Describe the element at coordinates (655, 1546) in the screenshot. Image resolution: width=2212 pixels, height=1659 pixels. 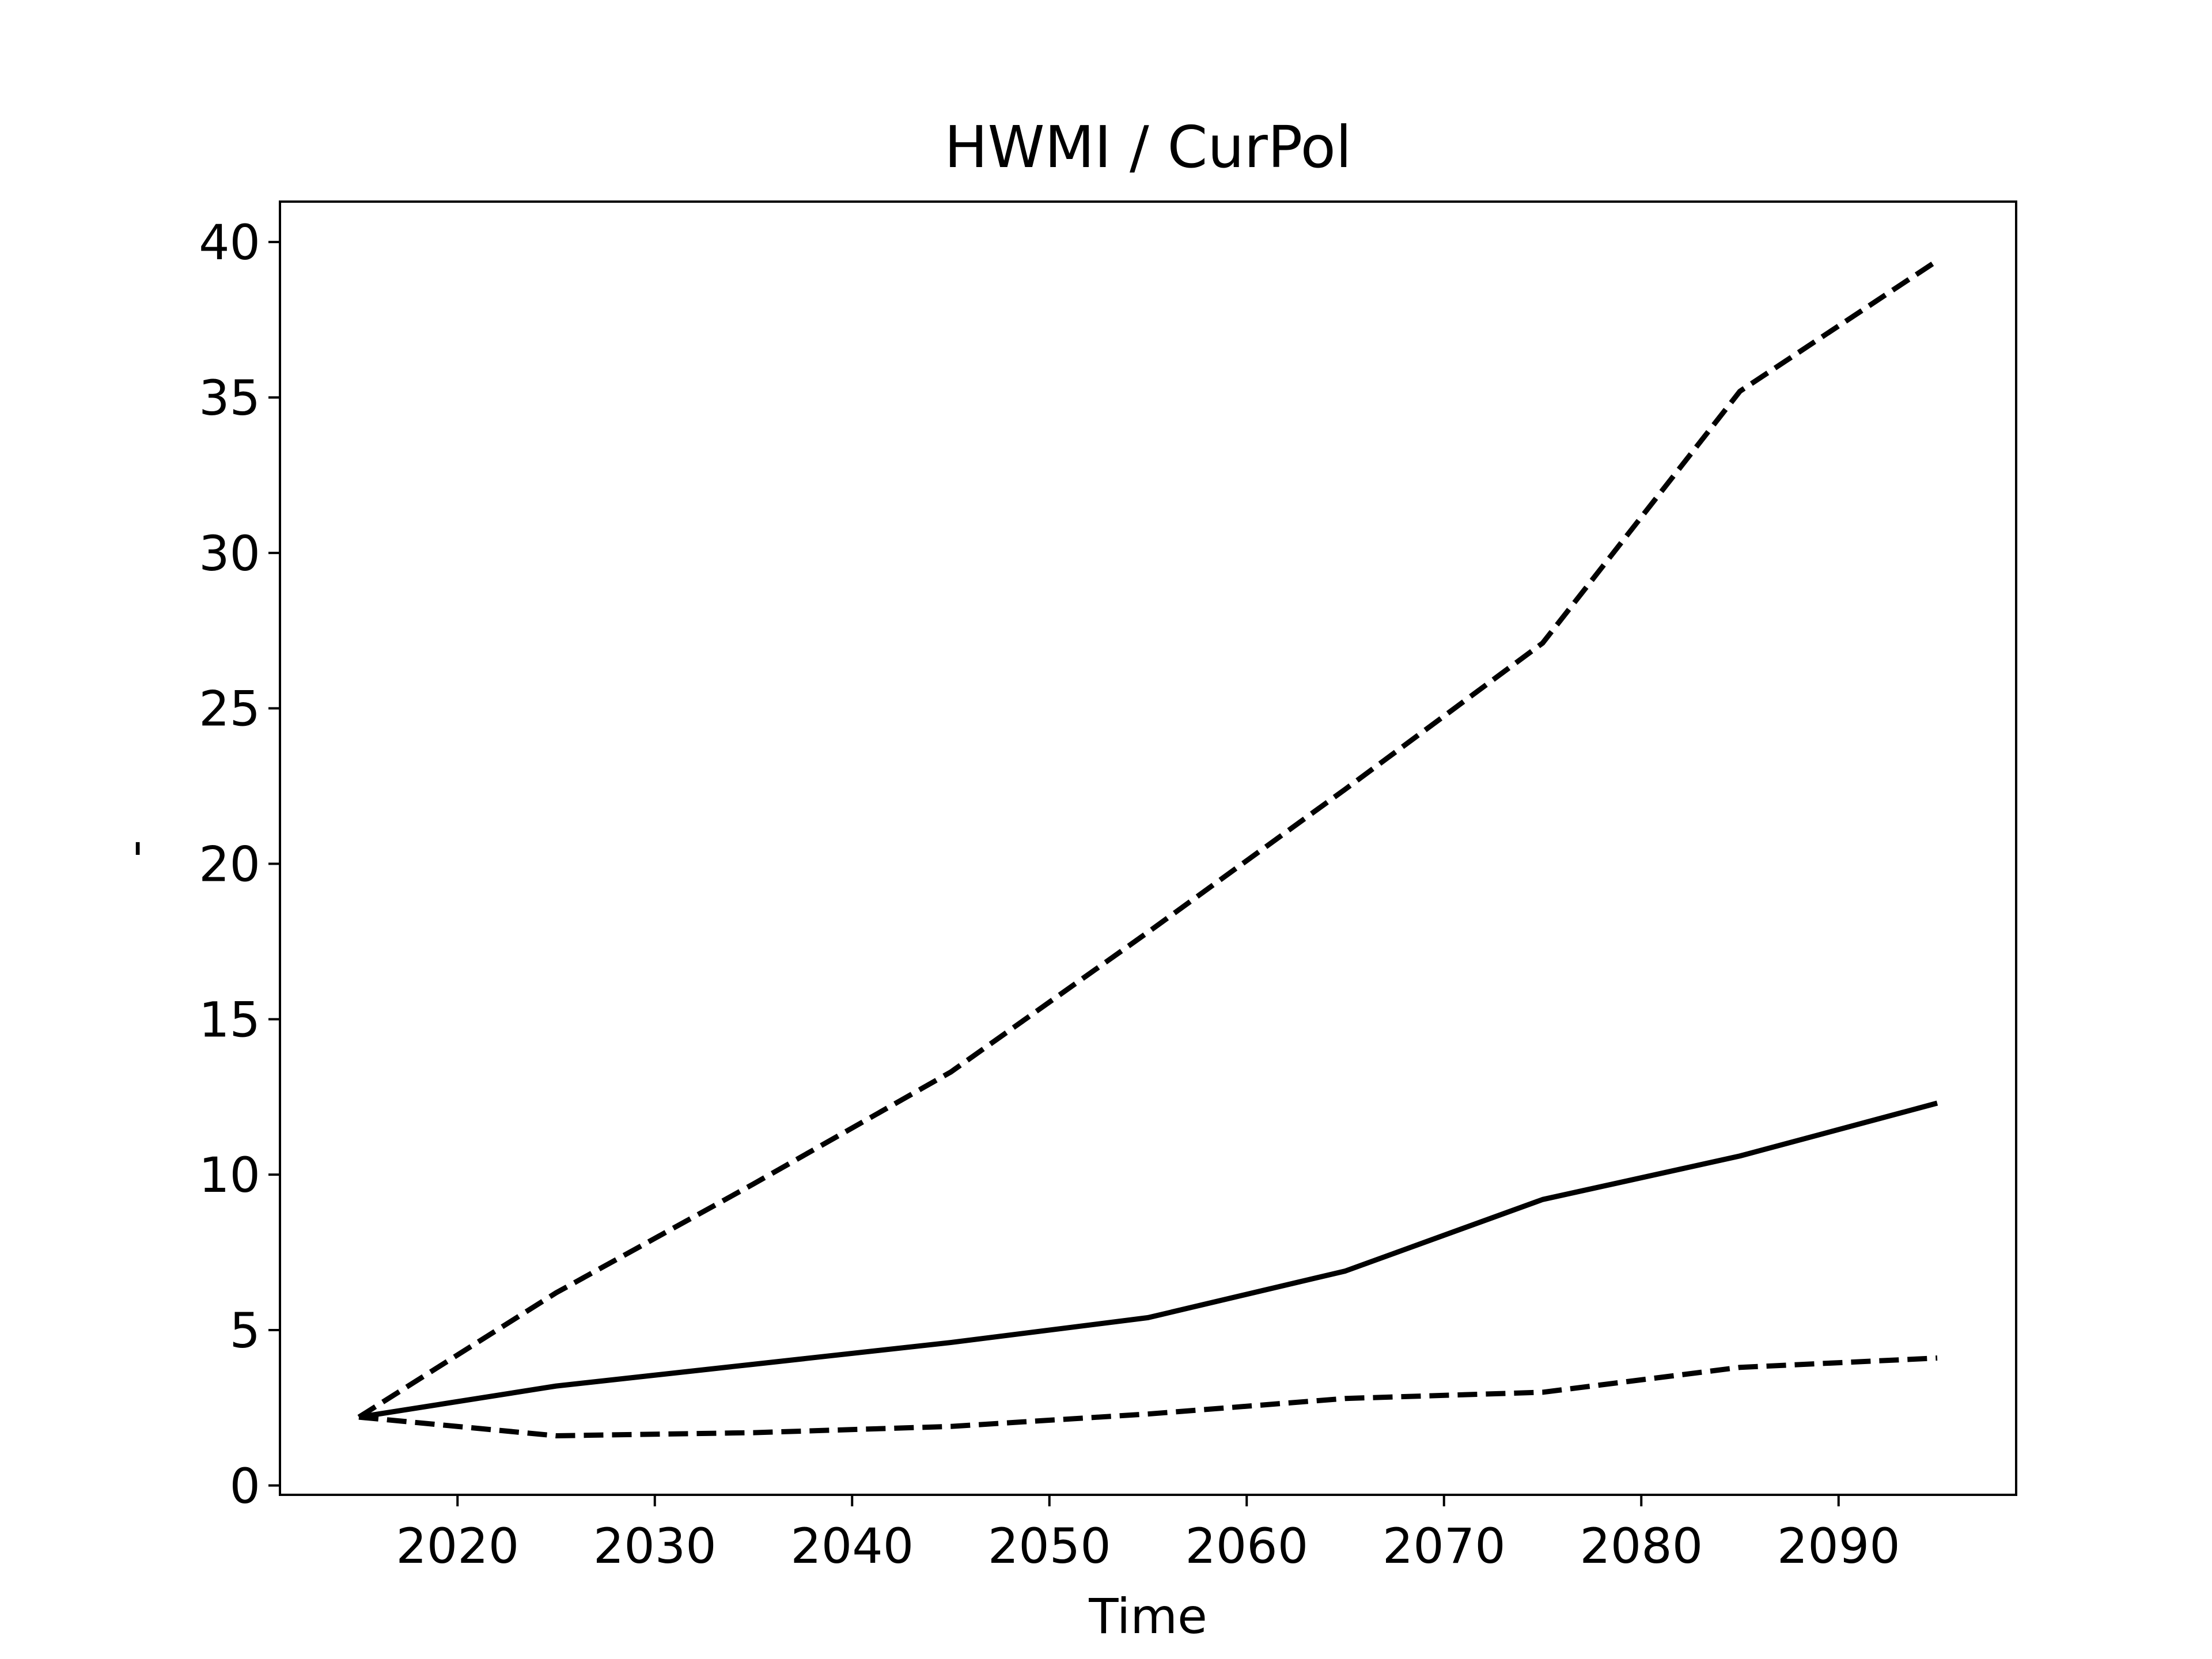
I see `x-tick-label: 2030` at that location.